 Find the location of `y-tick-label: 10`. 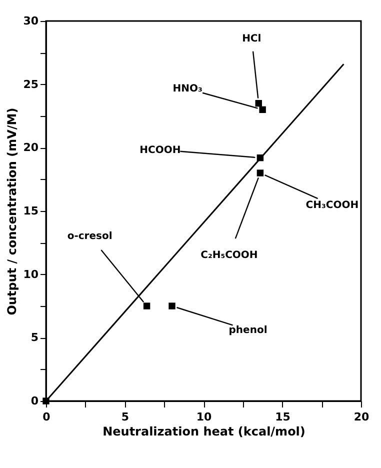

y-tick-label: 10 is located at coordinates (31, 274).